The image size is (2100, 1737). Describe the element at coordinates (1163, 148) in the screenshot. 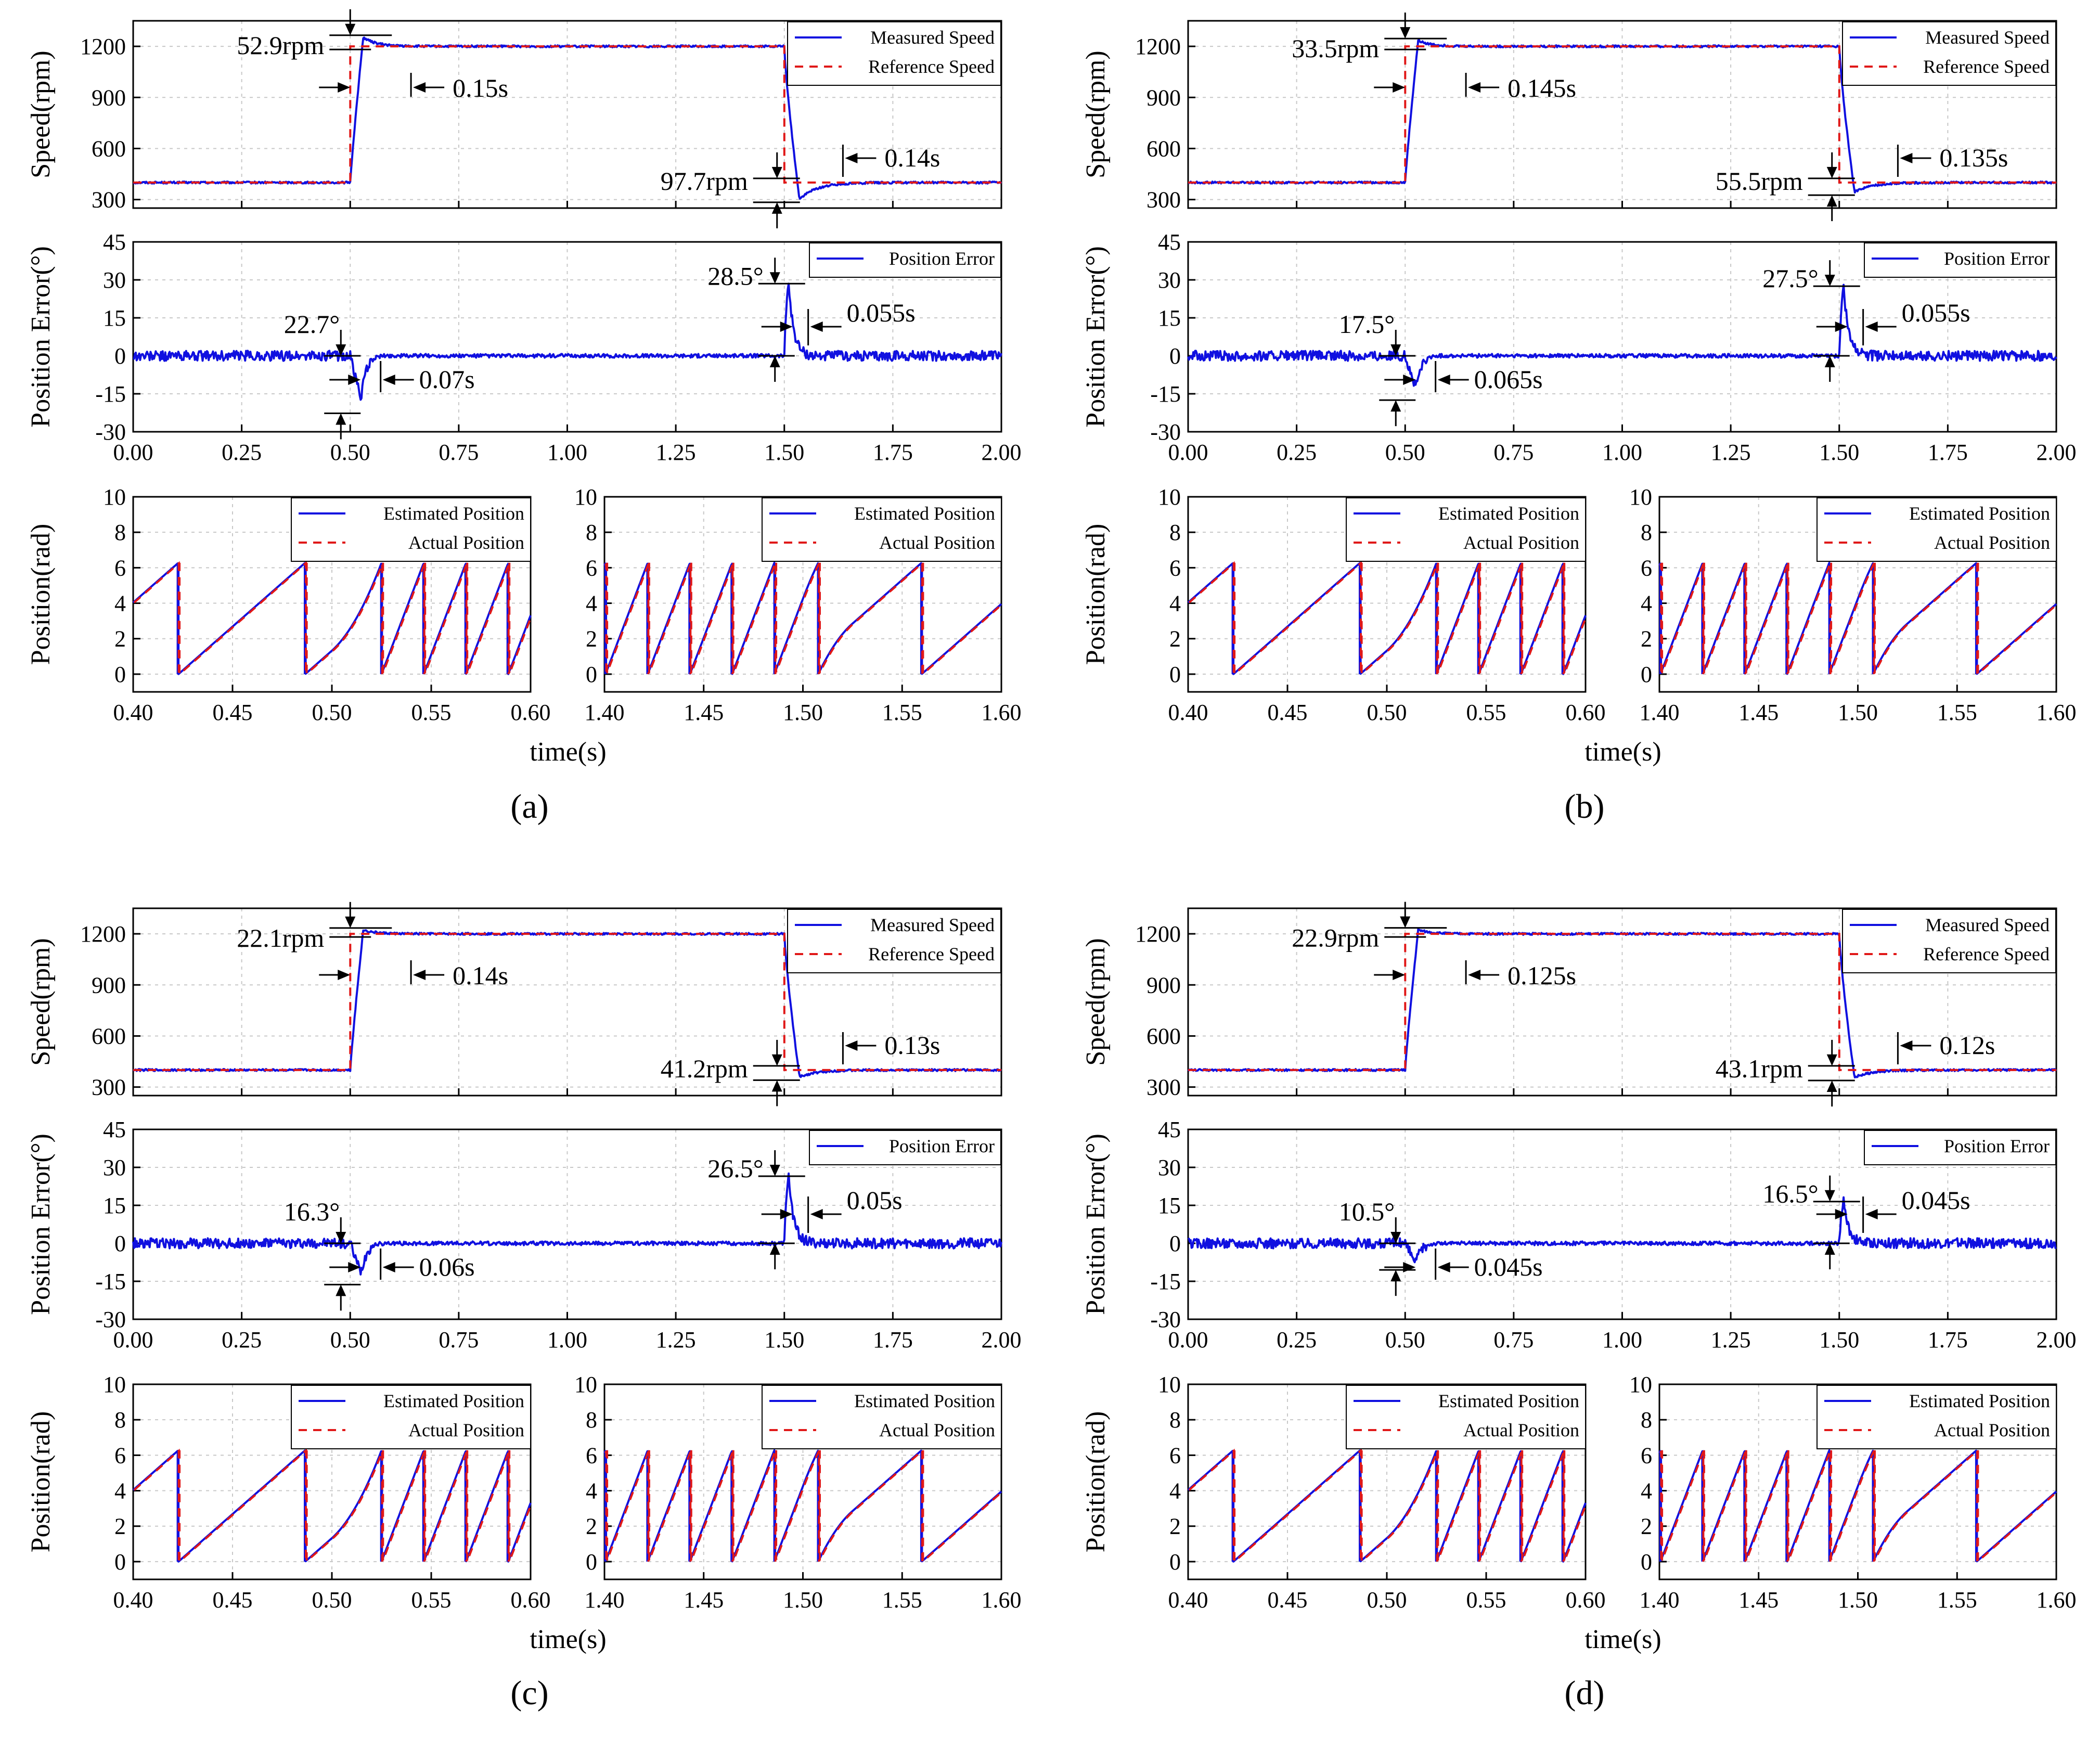

I see `speed-ytick-label-1: 600` at that location.